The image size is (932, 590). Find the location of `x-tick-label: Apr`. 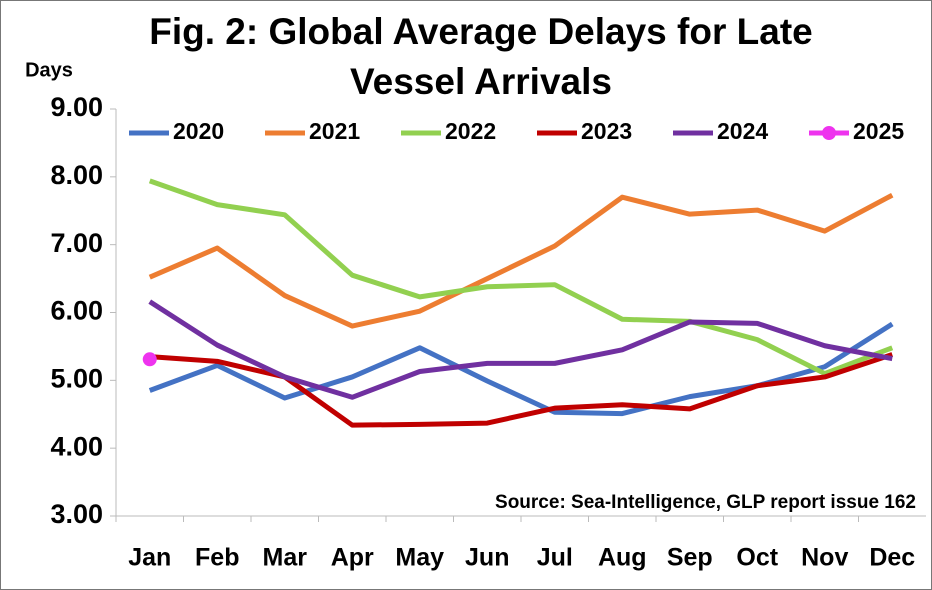

x-tick-label: Apr is located at coordinates (352, 558).